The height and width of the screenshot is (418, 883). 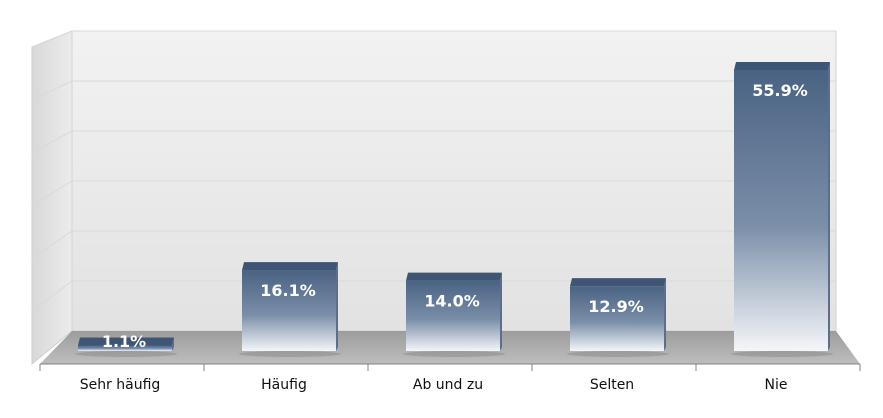 I want to click on data-label: 1.1%, so click(x=124, y=341).